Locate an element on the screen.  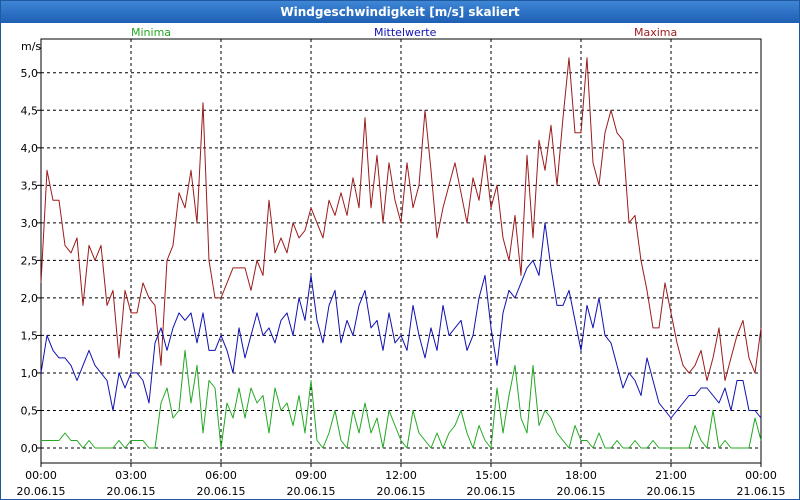
x-tick-date: 21.06.15 is located at coordinates (761, 491).